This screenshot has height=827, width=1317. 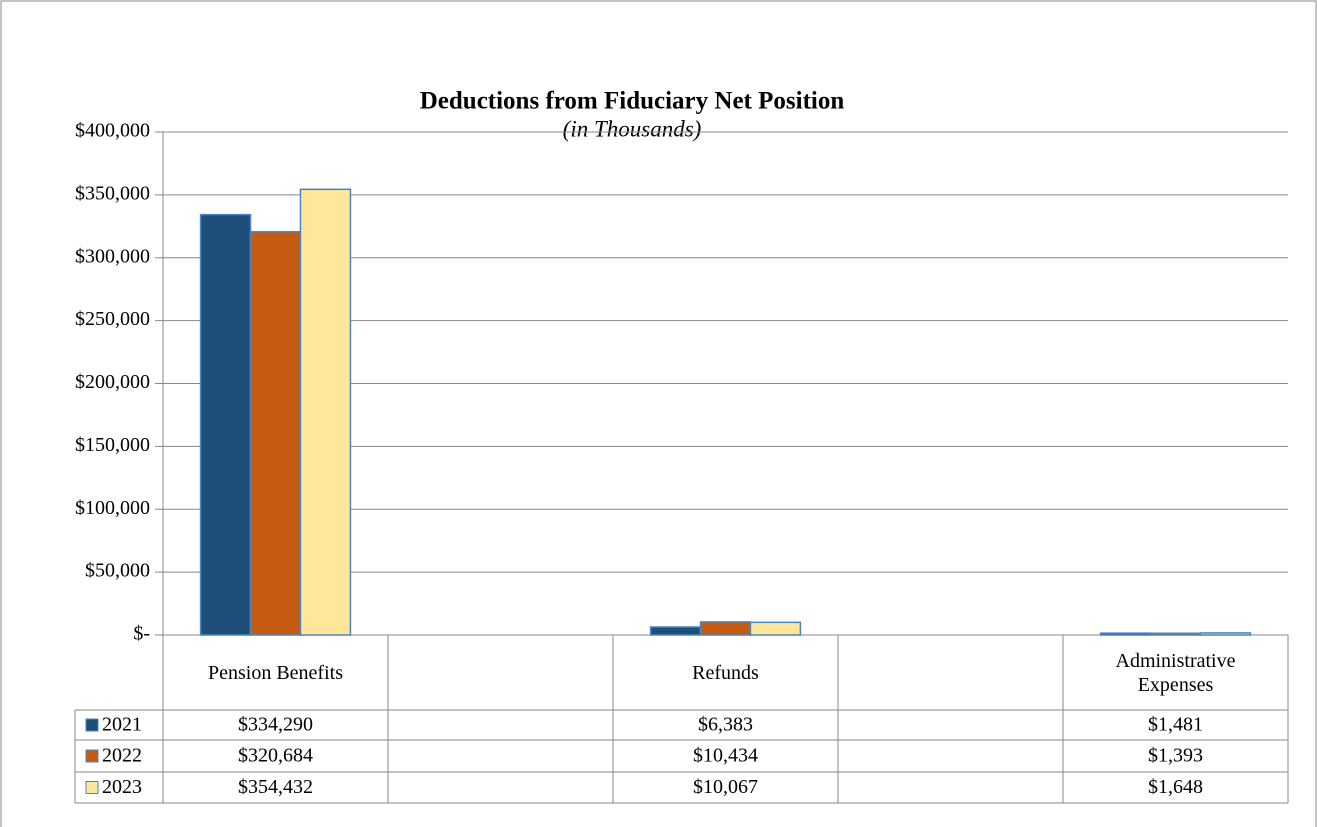 I want to click on legend-label: 2022, so click(x=122, y=756).